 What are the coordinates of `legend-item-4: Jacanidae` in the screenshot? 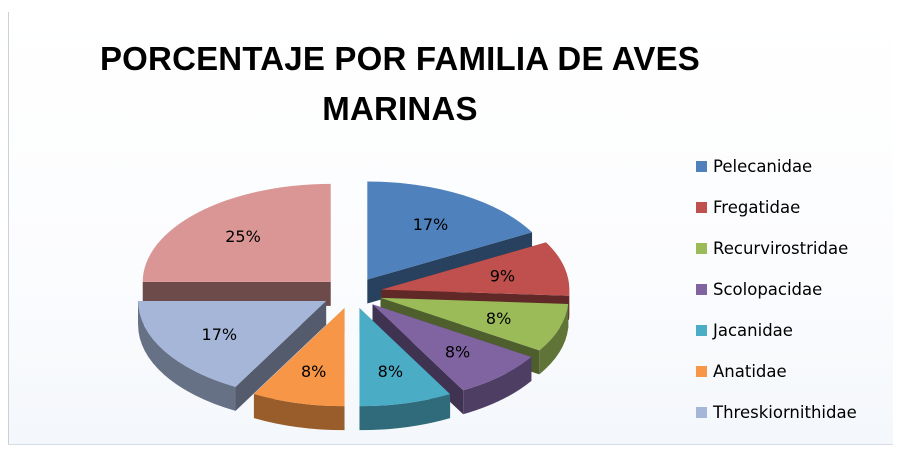 It's located at (744, 330).